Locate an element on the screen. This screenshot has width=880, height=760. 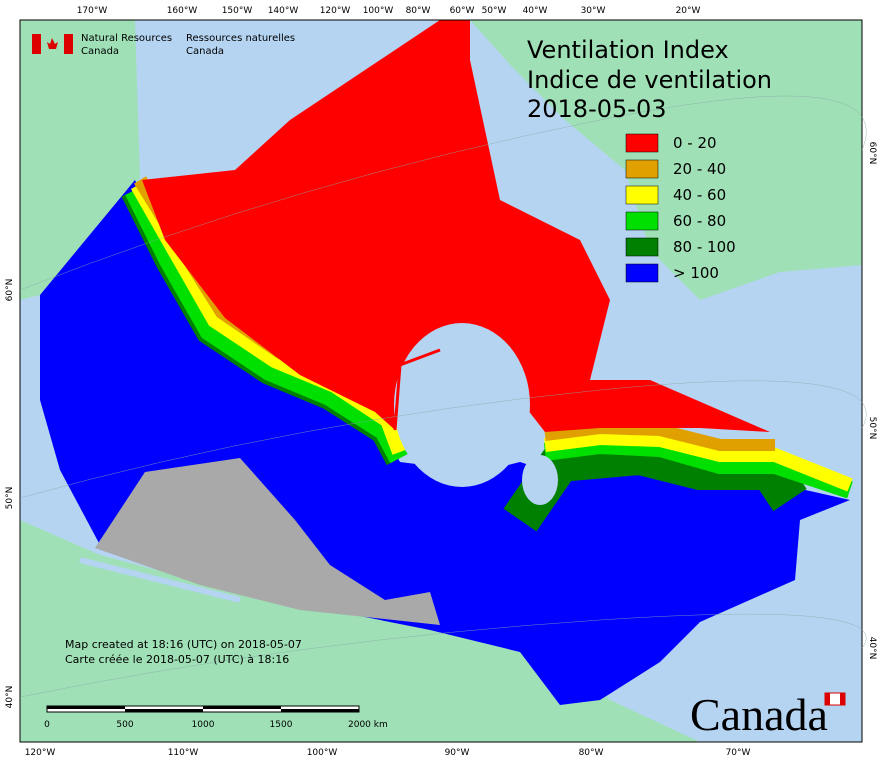
hudson-bay is located at coordinates (462, 405).